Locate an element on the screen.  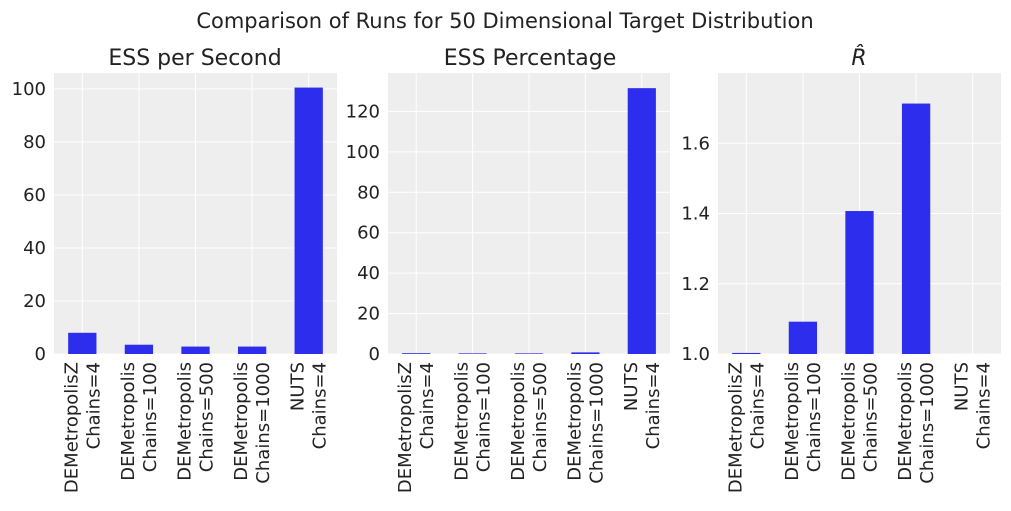
y-tick-label: 1.0 is located at coordinates (695, 354).